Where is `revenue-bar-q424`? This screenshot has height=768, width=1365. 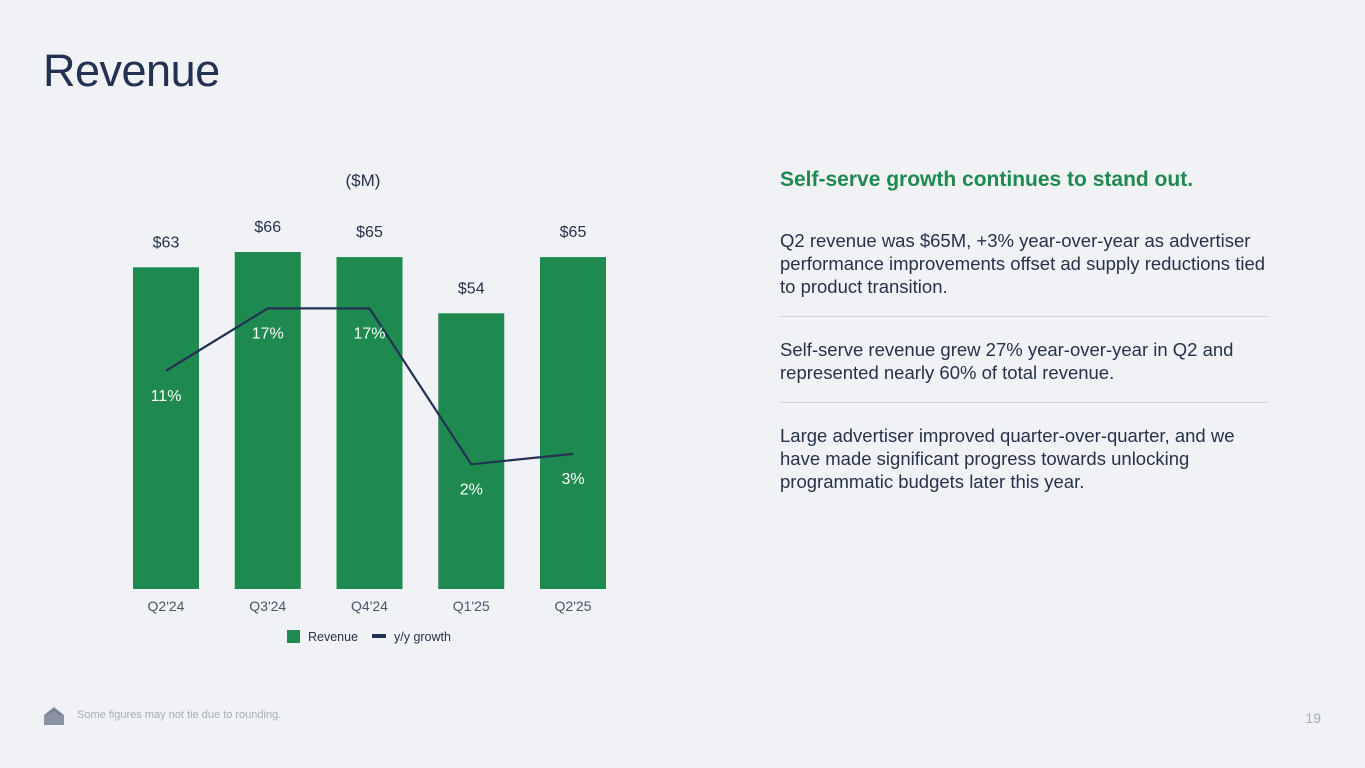
revenue-bar-q424 is located at coordinates (369, 423).